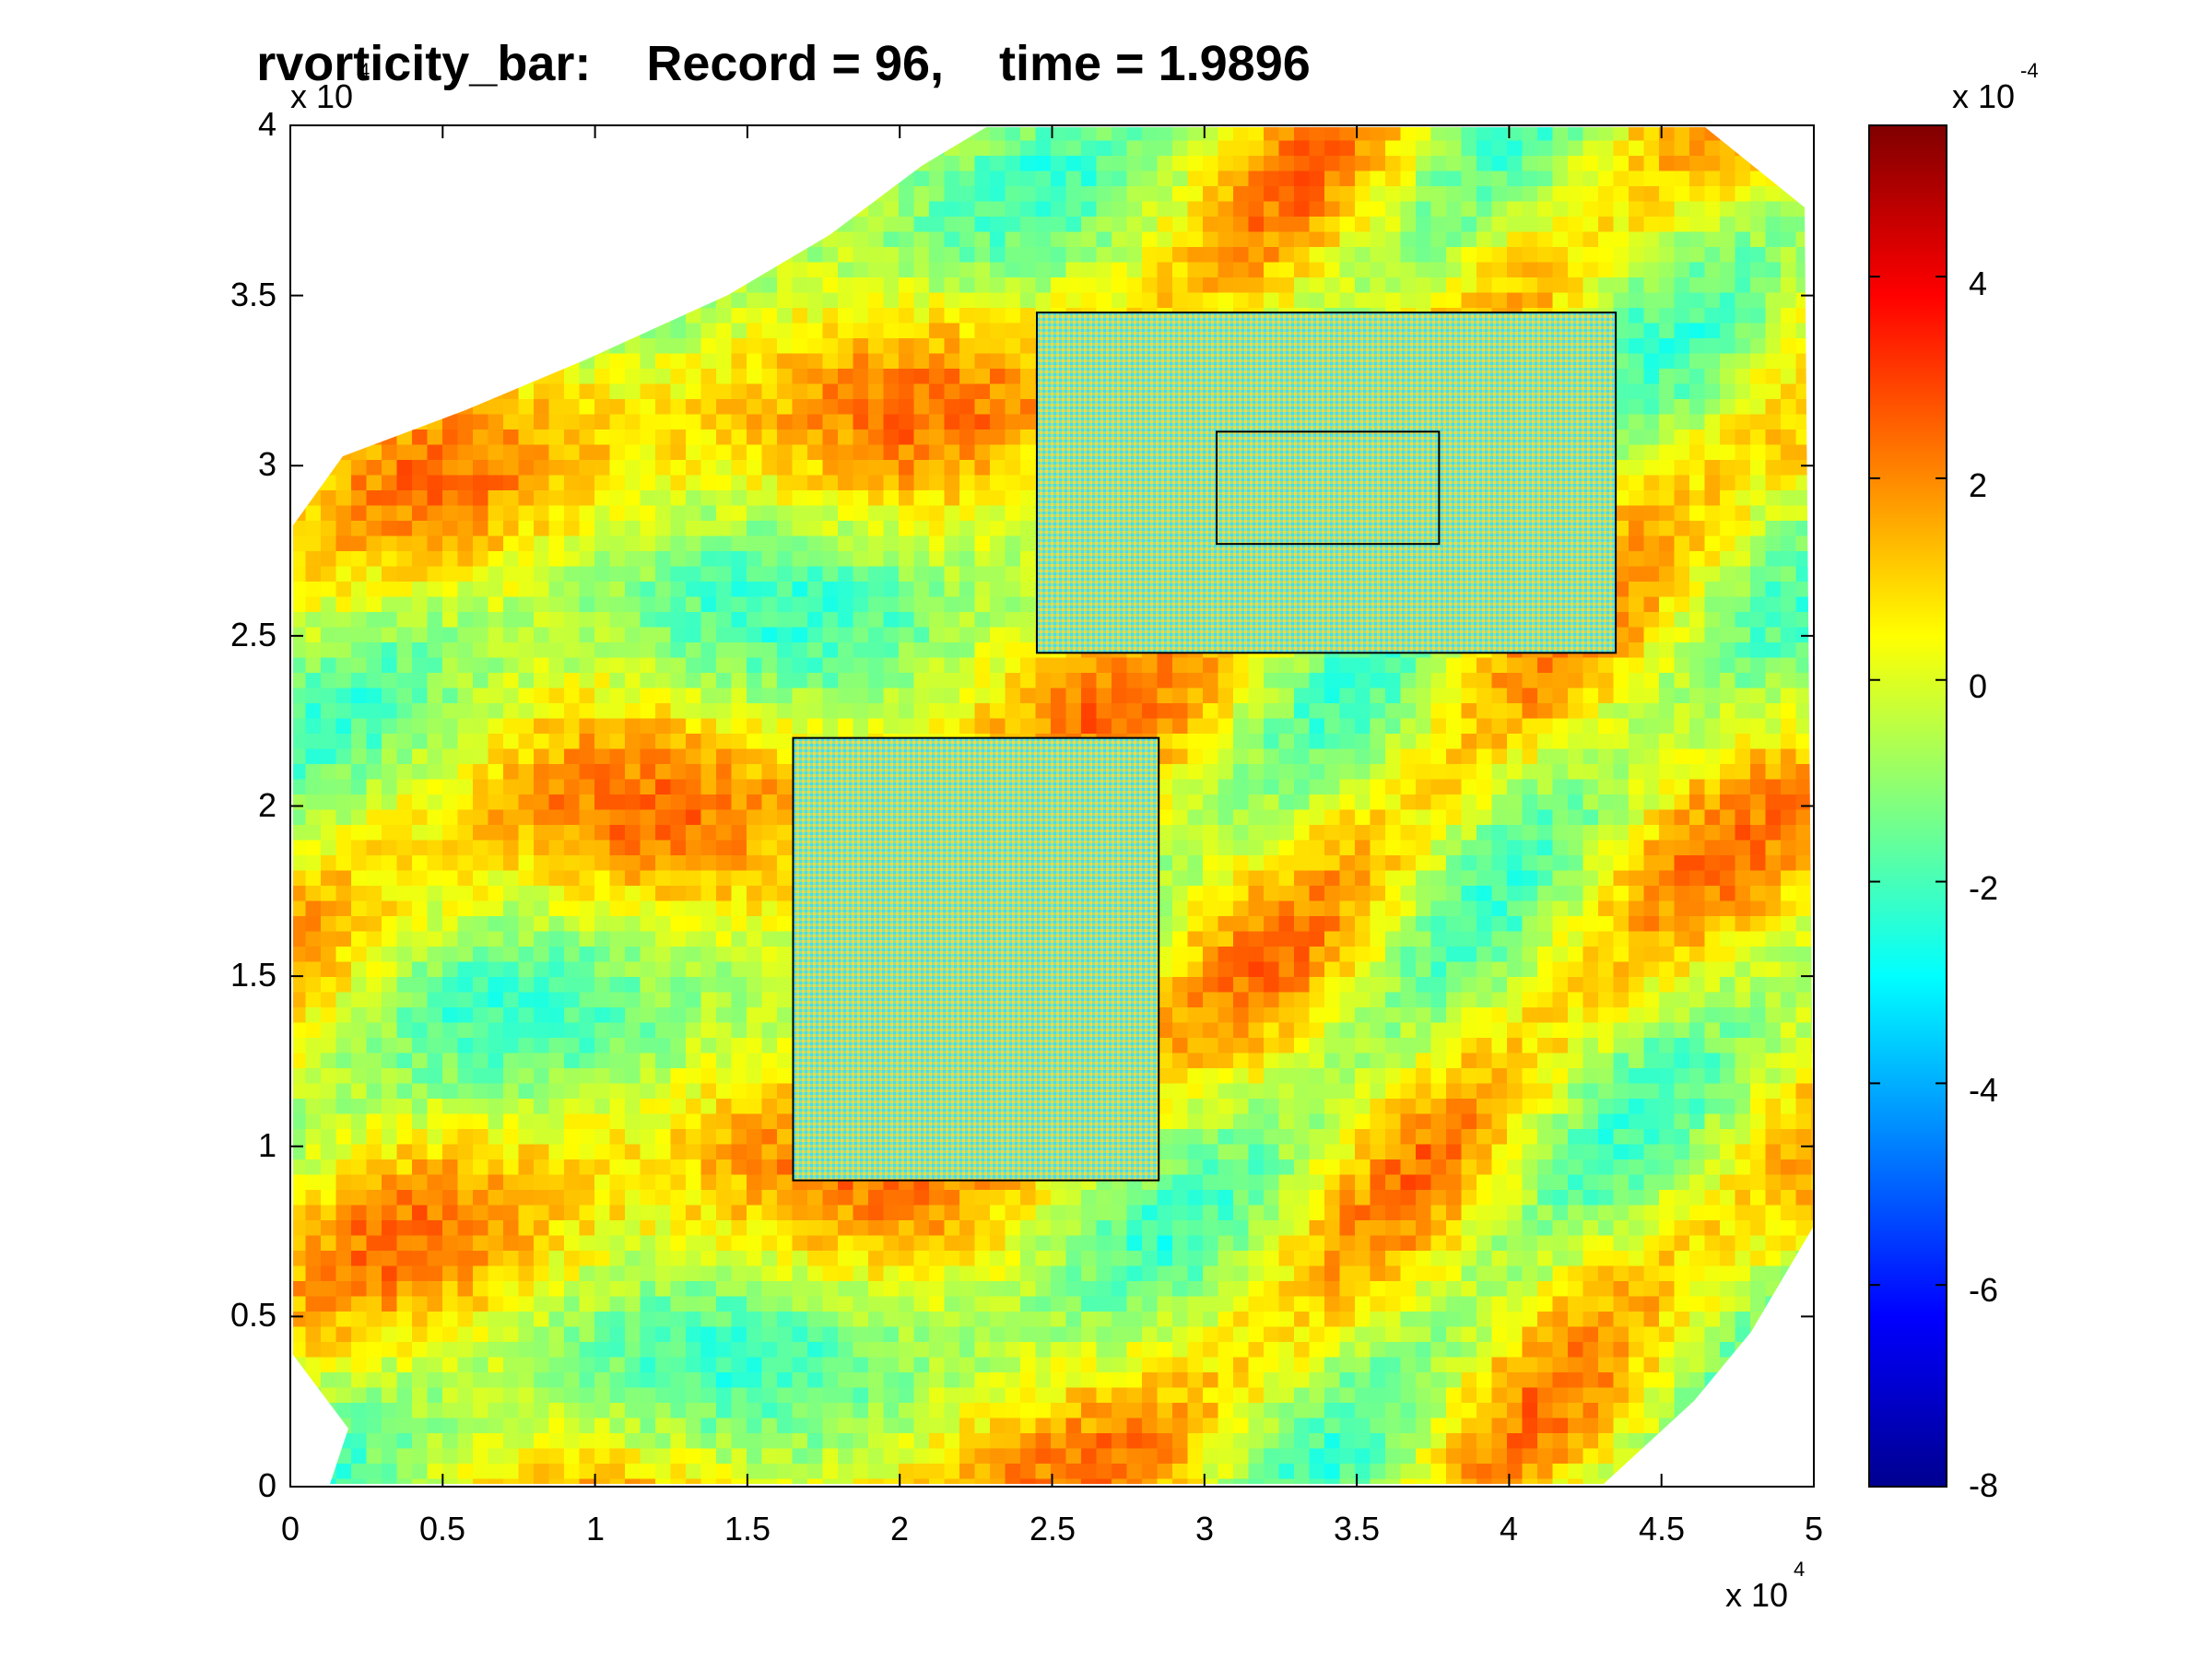  What do you see at coordinates (747, 1528) in the screenshot?
I see `x-tick-label: 1.5` at bounding box center [747, 1528].